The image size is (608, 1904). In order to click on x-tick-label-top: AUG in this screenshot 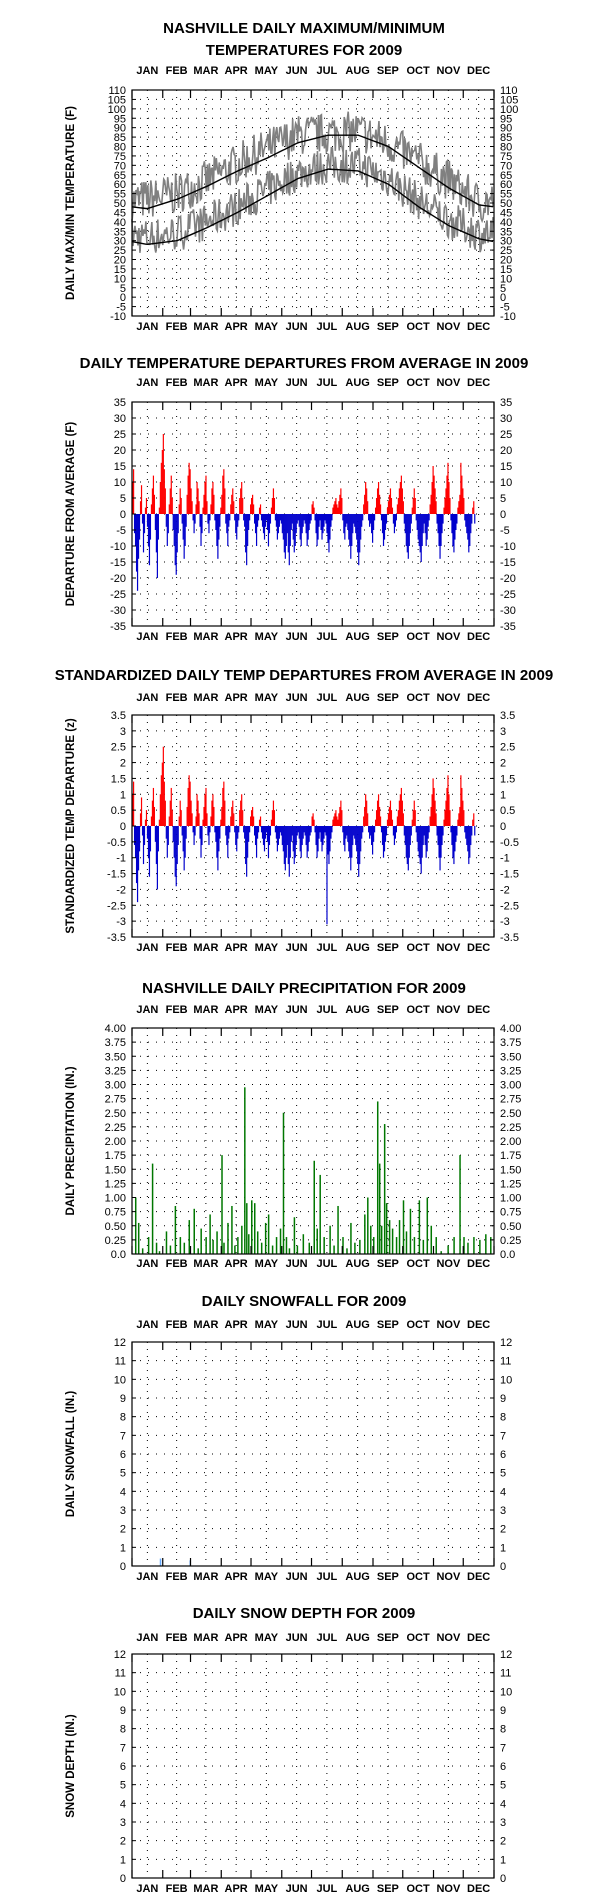, I will do `click(357, 1010)`.